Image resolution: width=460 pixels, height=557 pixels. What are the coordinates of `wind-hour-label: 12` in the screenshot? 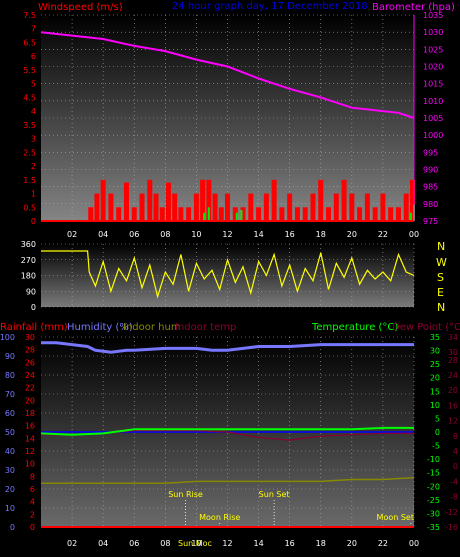 It's located at (227, 234).